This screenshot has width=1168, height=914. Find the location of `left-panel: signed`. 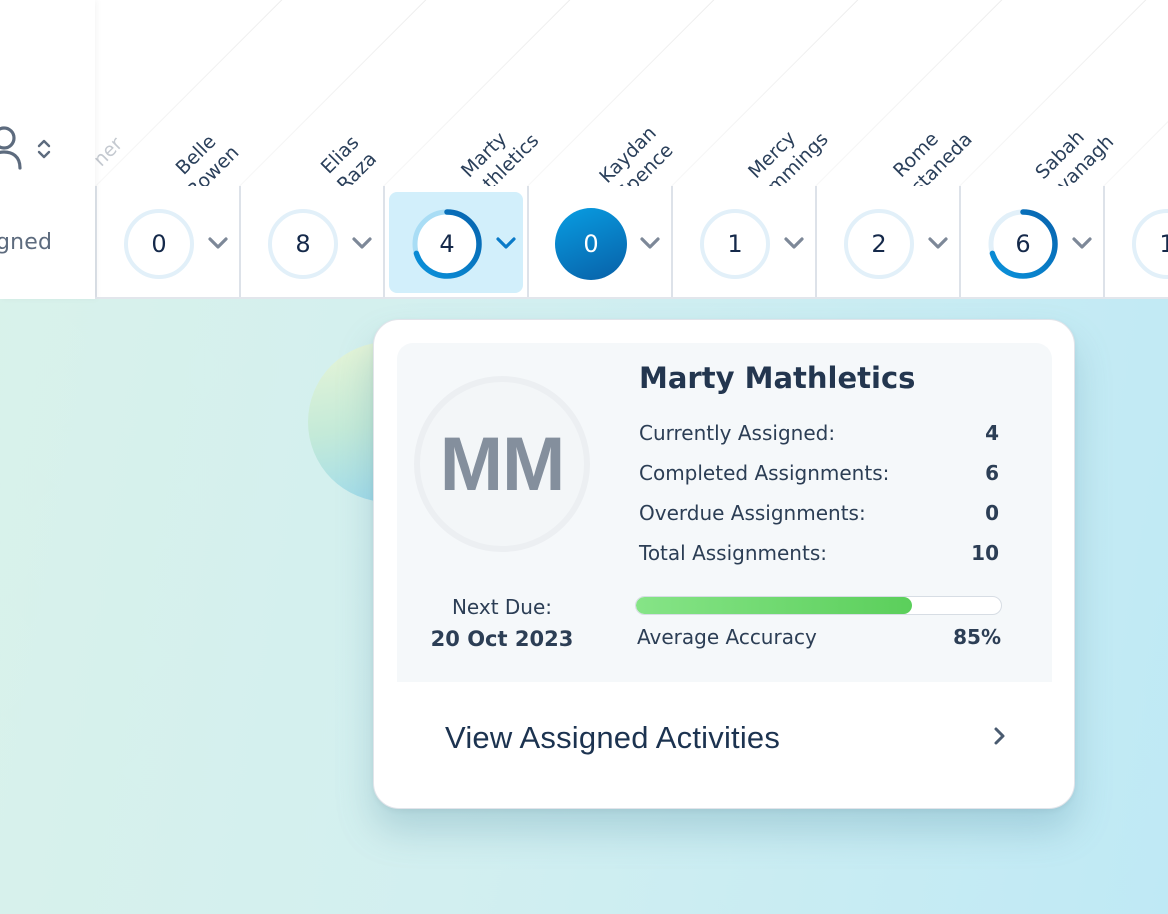

left-panel: signed is located at coordinates (47, 149).